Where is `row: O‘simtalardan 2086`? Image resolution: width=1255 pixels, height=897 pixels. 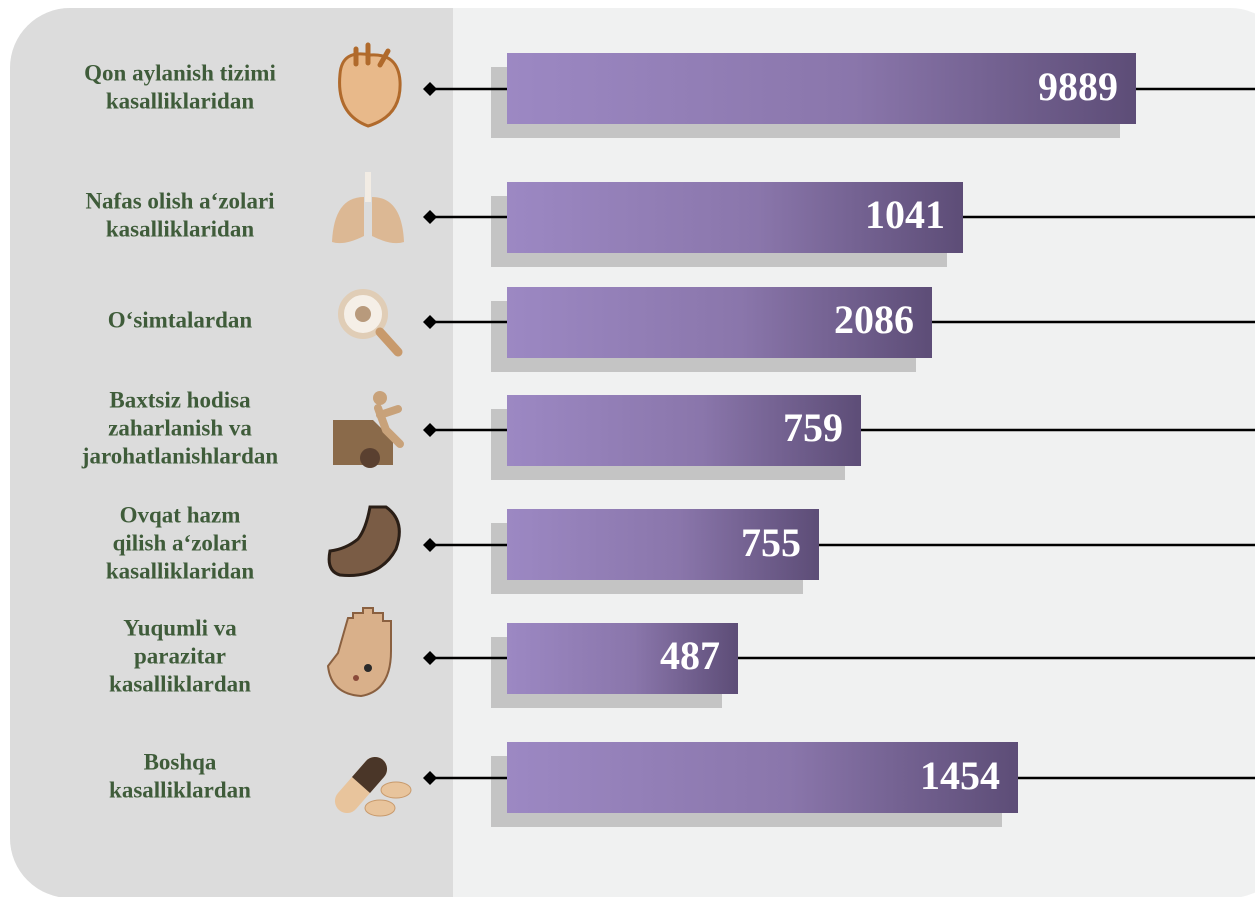
row: O‘simtalardan 2086 is located at coordinates (681, 329).